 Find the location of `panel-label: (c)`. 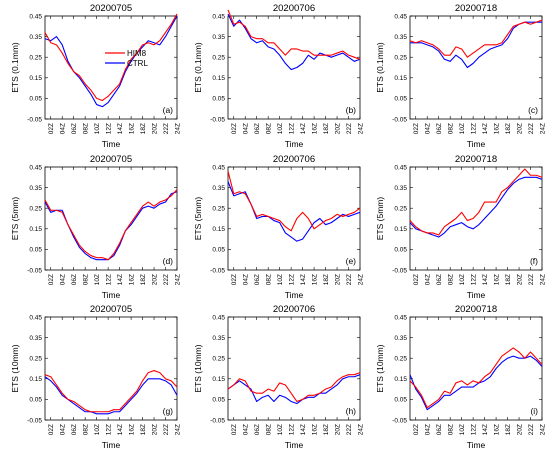

panel-label: (c) is located at coordinates (533, 110).